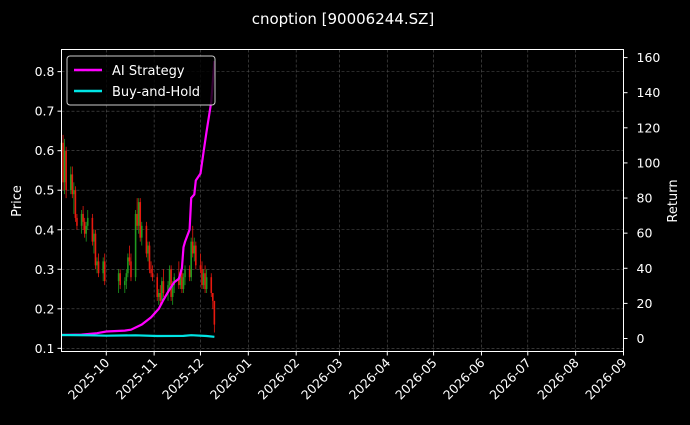 The height and width of the screenshot is (425, 690). Describe the element at coordinates (156, 92) in the screenshot. I see `legend-label-buyhold: Buy-and-Hold` at that location.